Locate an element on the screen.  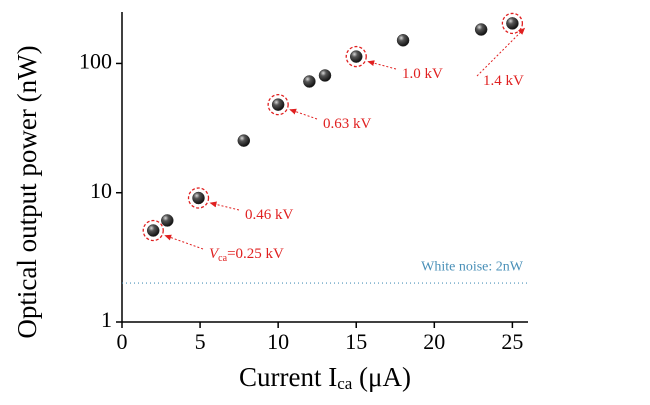
annotation-text: =0.25 kV is located at coordinates (255, 254).